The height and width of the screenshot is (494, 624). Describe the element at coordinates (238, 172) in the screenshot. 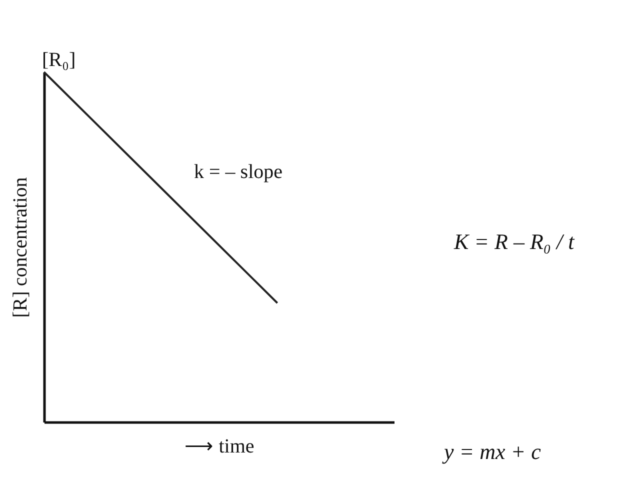

I see `annotation: k = – slope` at that location.